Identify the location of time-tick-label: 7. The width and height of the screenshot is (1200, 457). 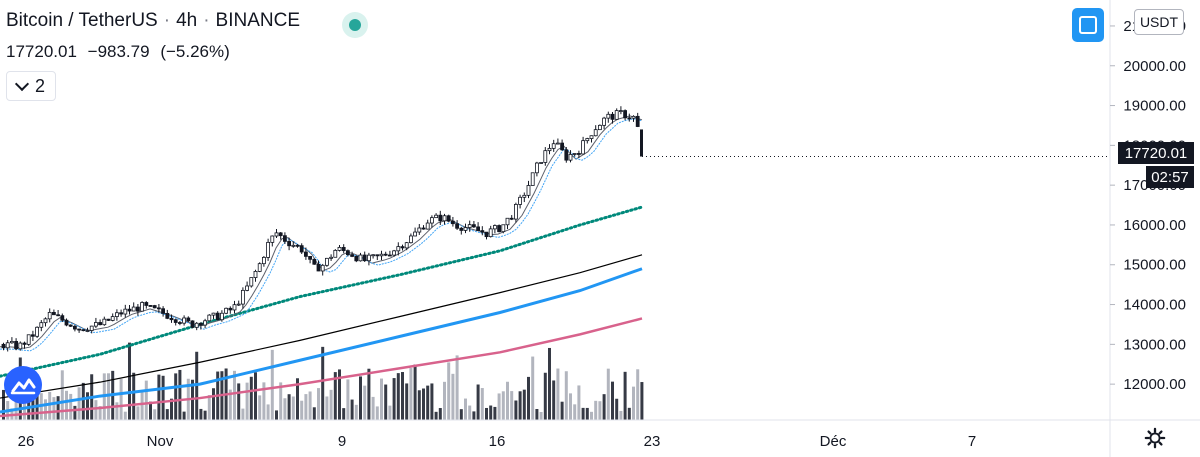
(972, 441).